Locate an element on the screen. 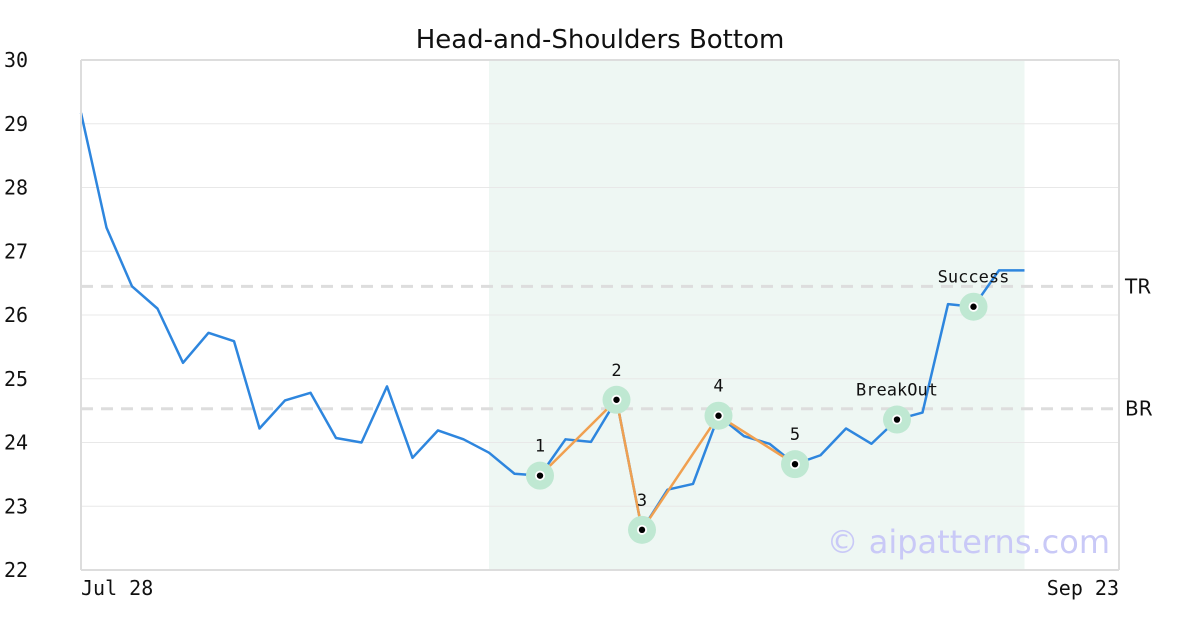 The image size is (1200, 630). x-tick-label-end: Sep 23 is located at coordinates (1083, 588).